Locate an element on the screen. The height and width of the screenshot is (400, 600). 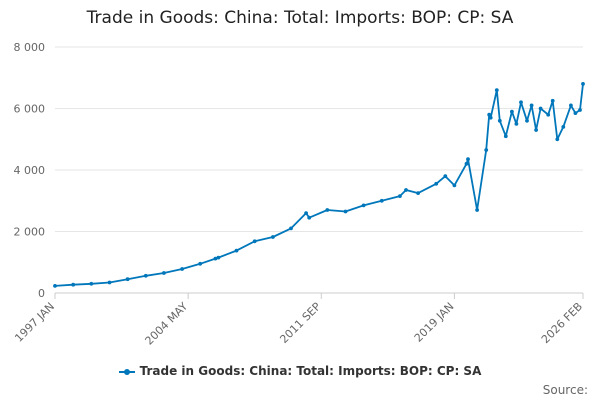
y-tick-label: 4 000 is located at coordinates (30, 170).